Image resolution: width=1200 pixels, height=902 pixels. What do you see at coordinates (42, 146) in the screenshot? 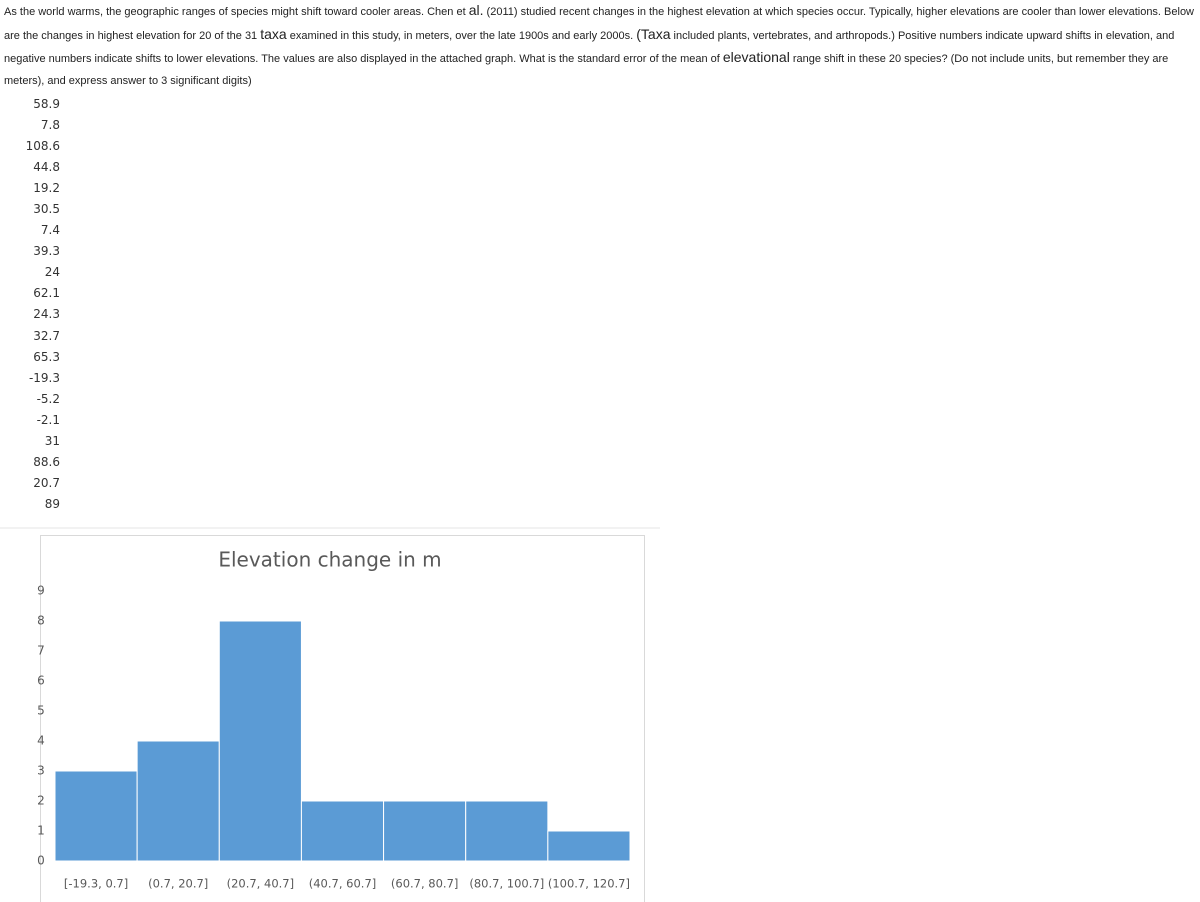
I see `value-item: 108.6` at bounding box center [42, 146].